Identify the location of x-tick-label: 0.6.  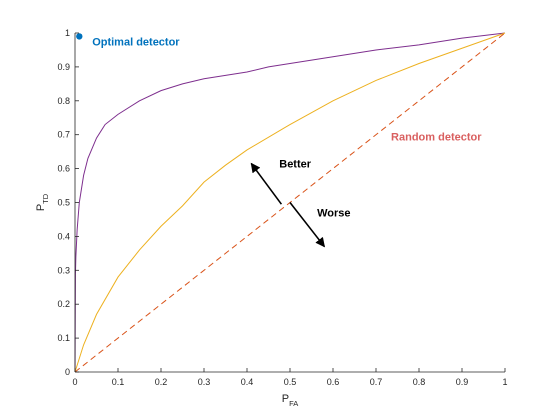
(333, 382).